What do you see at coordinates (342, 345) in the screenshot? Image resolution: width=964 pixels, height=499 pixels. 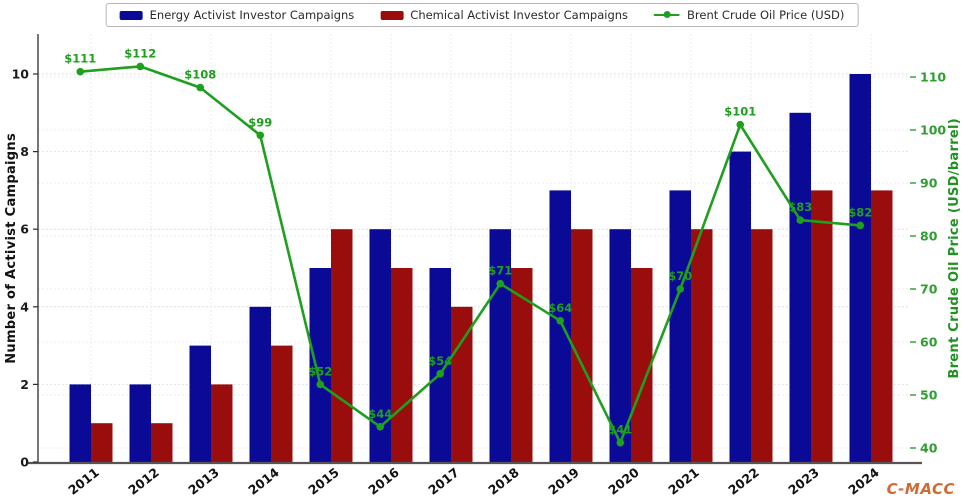 I see `bar-chemical-2015` at bounding box center [342, 345].